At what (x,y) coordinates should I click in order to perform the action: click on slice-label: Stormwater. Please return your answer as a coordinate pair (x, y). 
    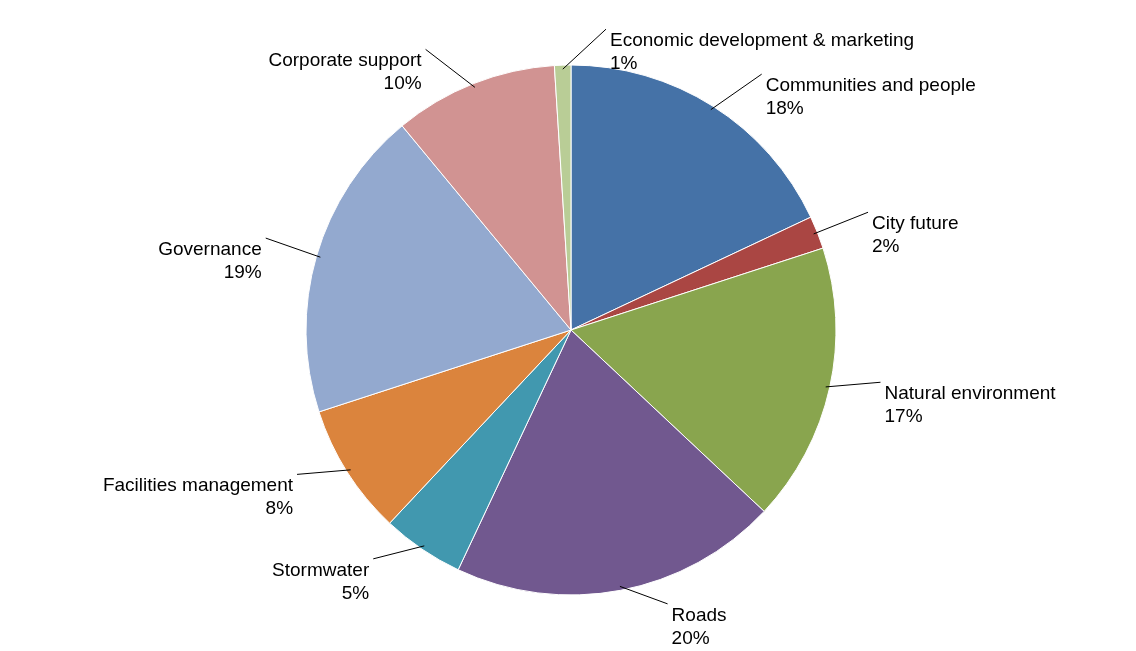
    Looking at the image, I should click on (321, 569).